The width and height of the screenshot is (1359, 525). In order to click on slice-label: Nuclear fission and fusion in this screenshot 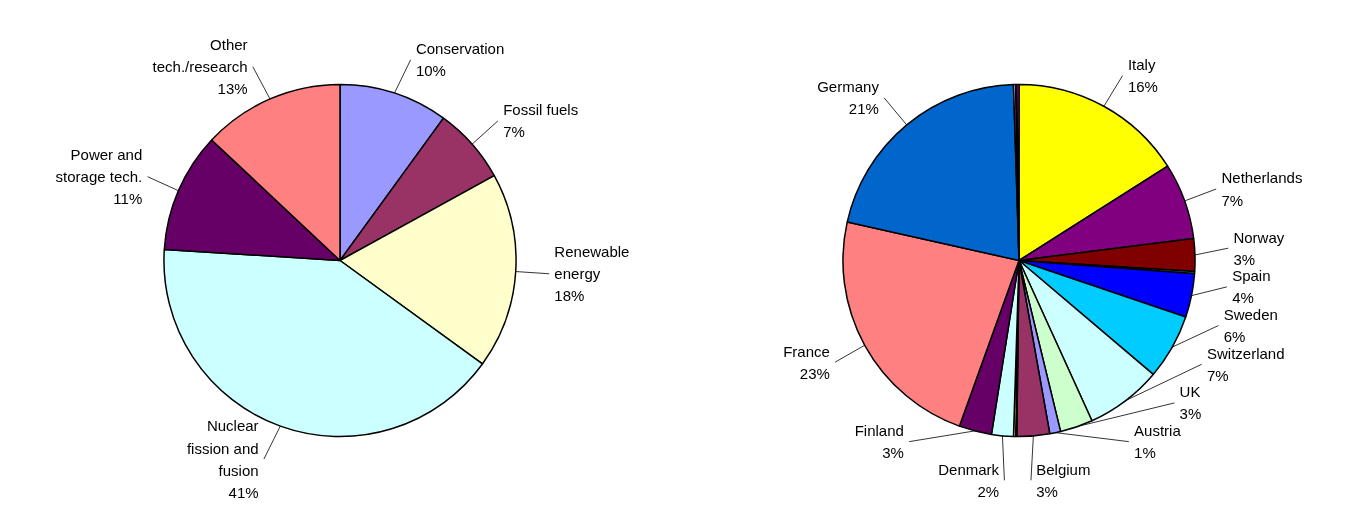, I will do `click(222, 448)`.